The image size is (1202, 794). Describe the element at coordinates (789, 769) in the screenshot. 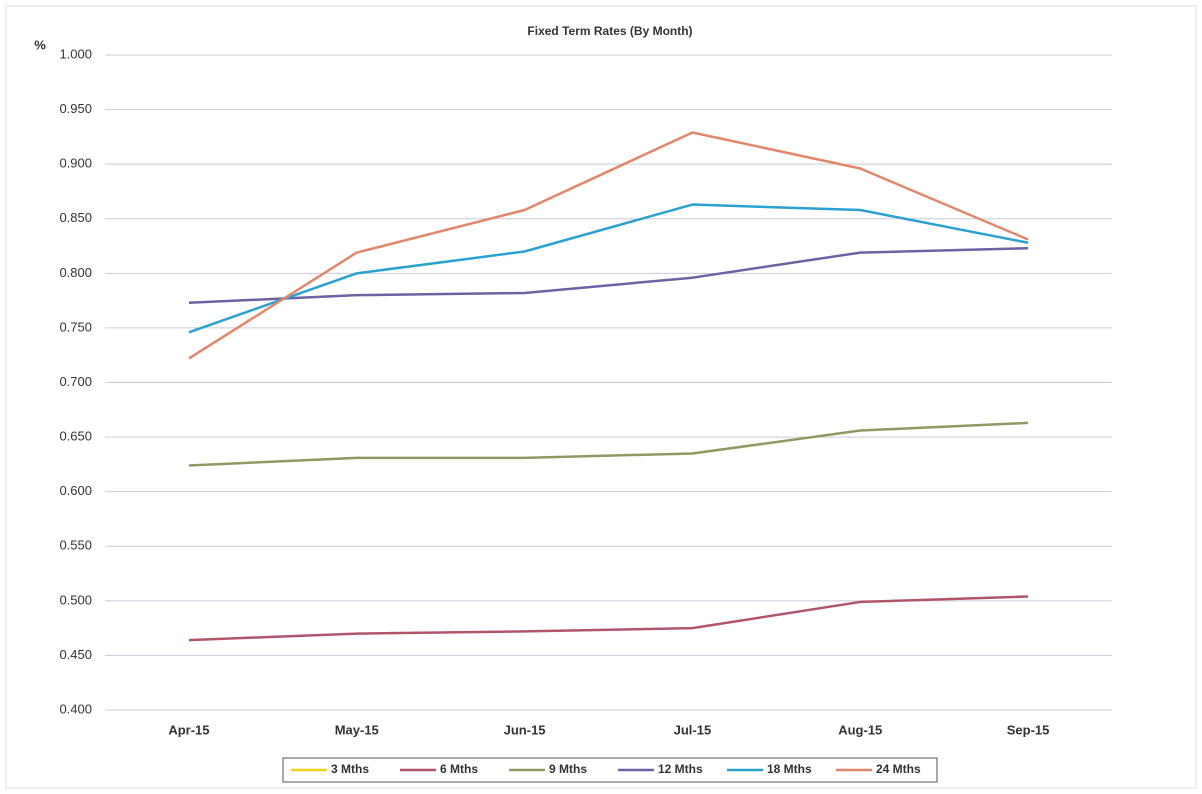

I see `legend-label: 18 Mths` at that location.